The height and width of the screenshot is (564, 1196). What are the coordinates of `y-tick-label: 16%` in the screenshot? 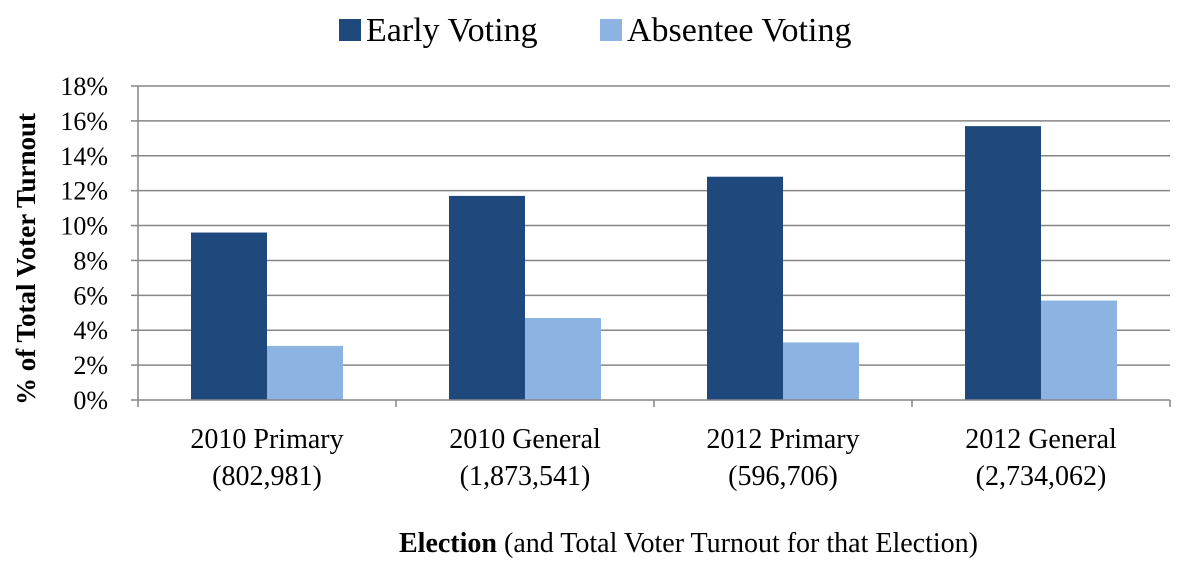 It's located at (84, 121).